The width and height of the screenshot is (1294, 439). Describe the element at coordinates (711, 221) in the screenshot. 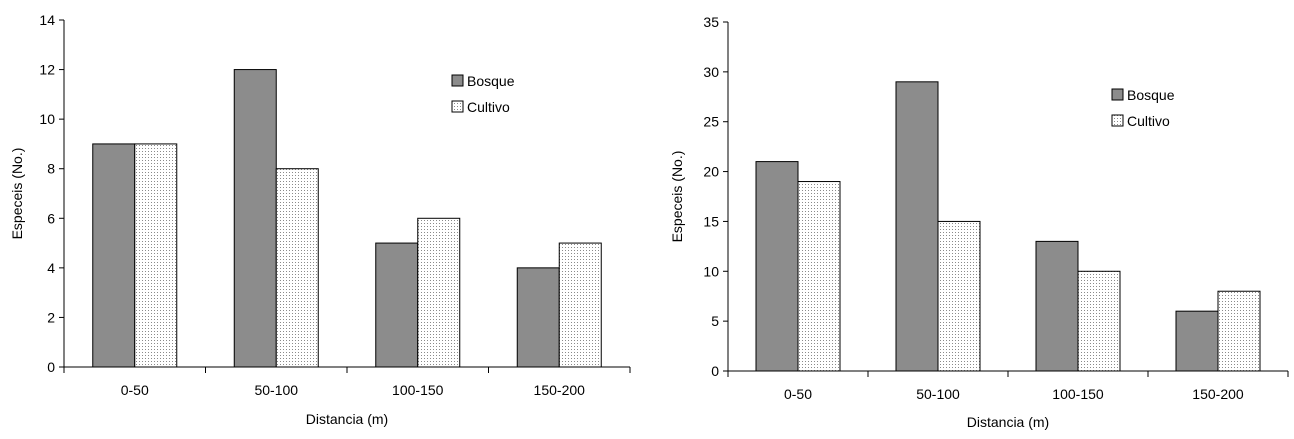

I see `y-tick-label: 15` at that location.